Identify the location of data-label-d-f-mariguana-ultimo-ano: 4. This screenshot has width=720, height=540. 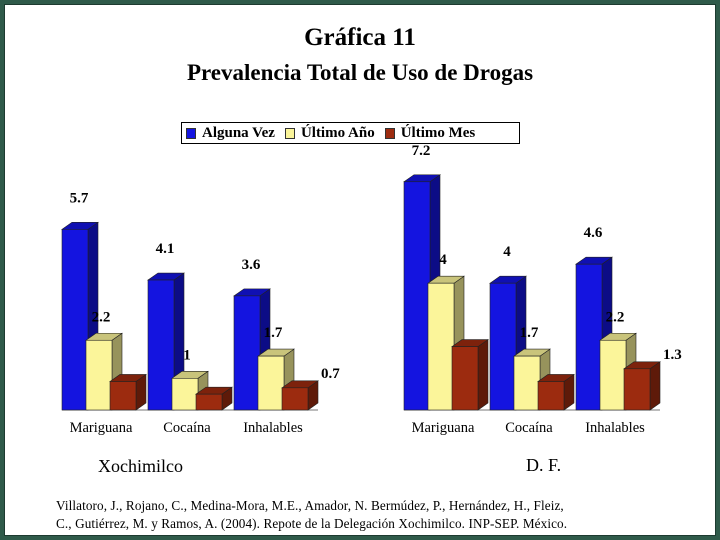
(443, 260).